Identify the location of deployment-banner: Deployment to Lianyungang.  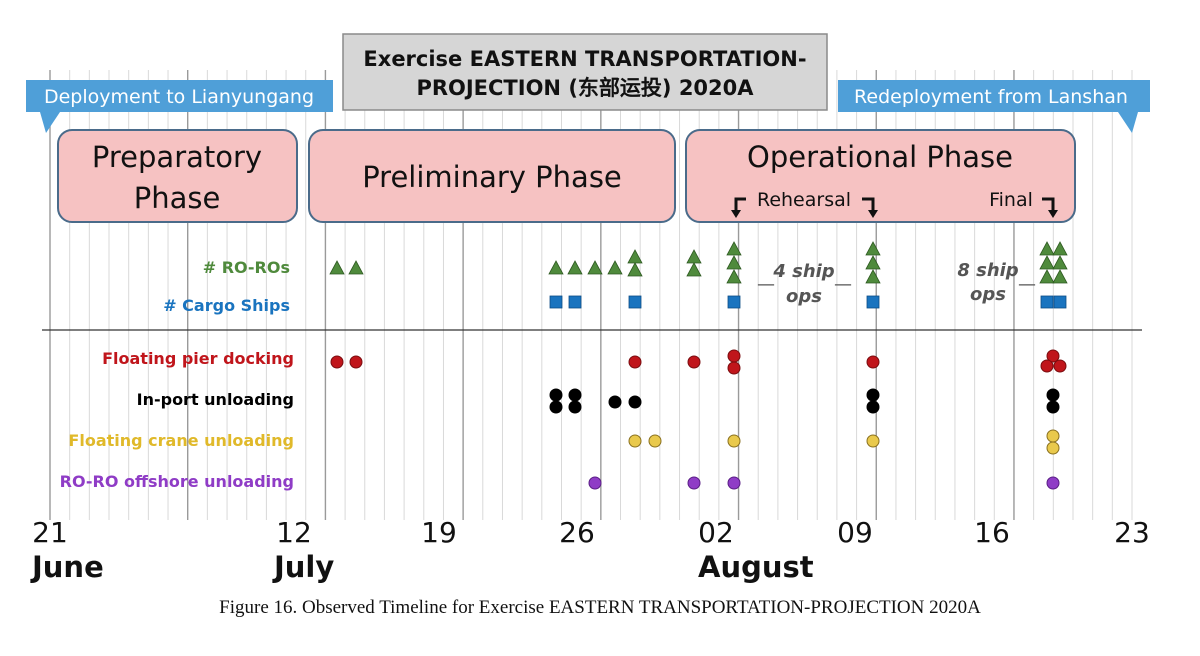
(179, 106).